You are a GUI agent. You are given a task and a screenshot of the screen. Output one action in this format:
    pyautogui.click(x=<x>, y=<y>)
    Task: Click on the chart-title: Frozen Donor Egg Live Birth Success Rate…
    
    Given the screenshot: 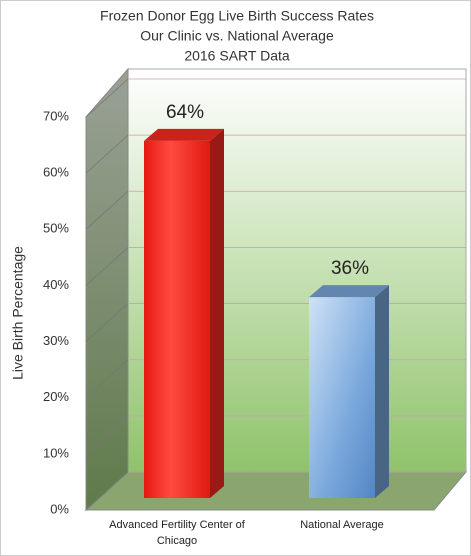 What is the action you would take?
    pyautogui.click(x=237, y=16)
    